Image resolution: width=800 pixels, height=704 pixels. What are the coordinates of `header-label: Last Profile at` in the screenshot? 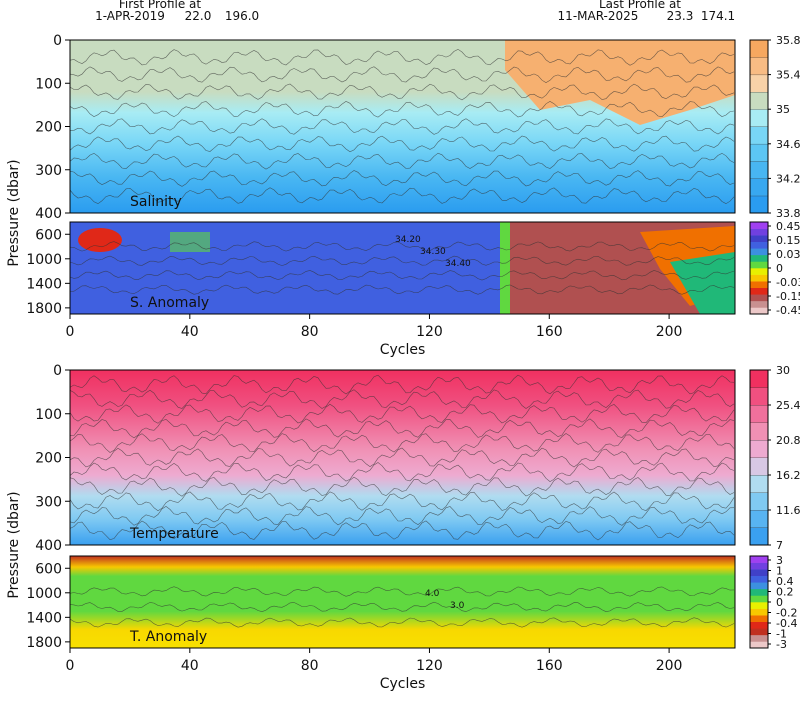 It's located at (640, 5).